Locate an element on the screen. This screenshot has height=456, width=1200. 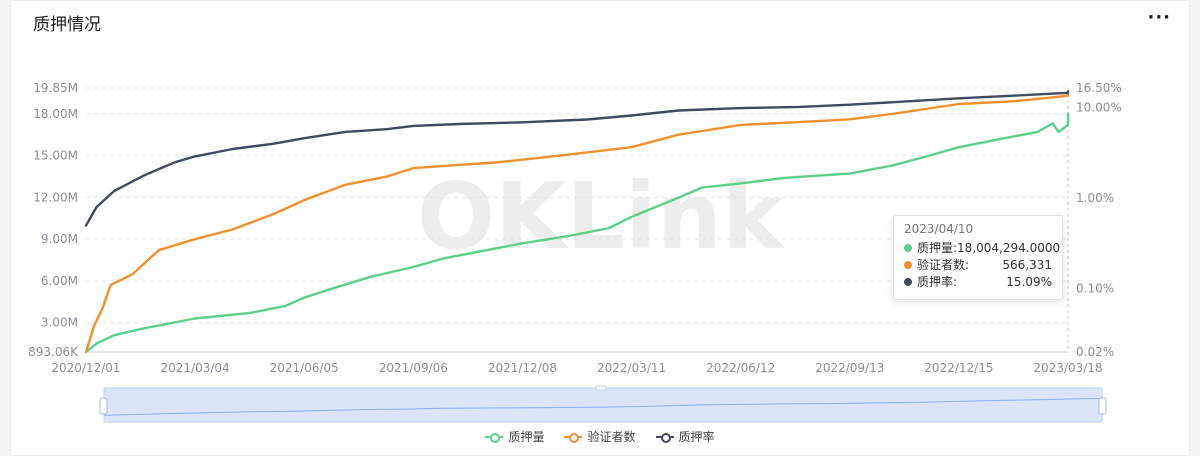
x-tick-label: 2021/09/06 is located at coordinates (413, 368).